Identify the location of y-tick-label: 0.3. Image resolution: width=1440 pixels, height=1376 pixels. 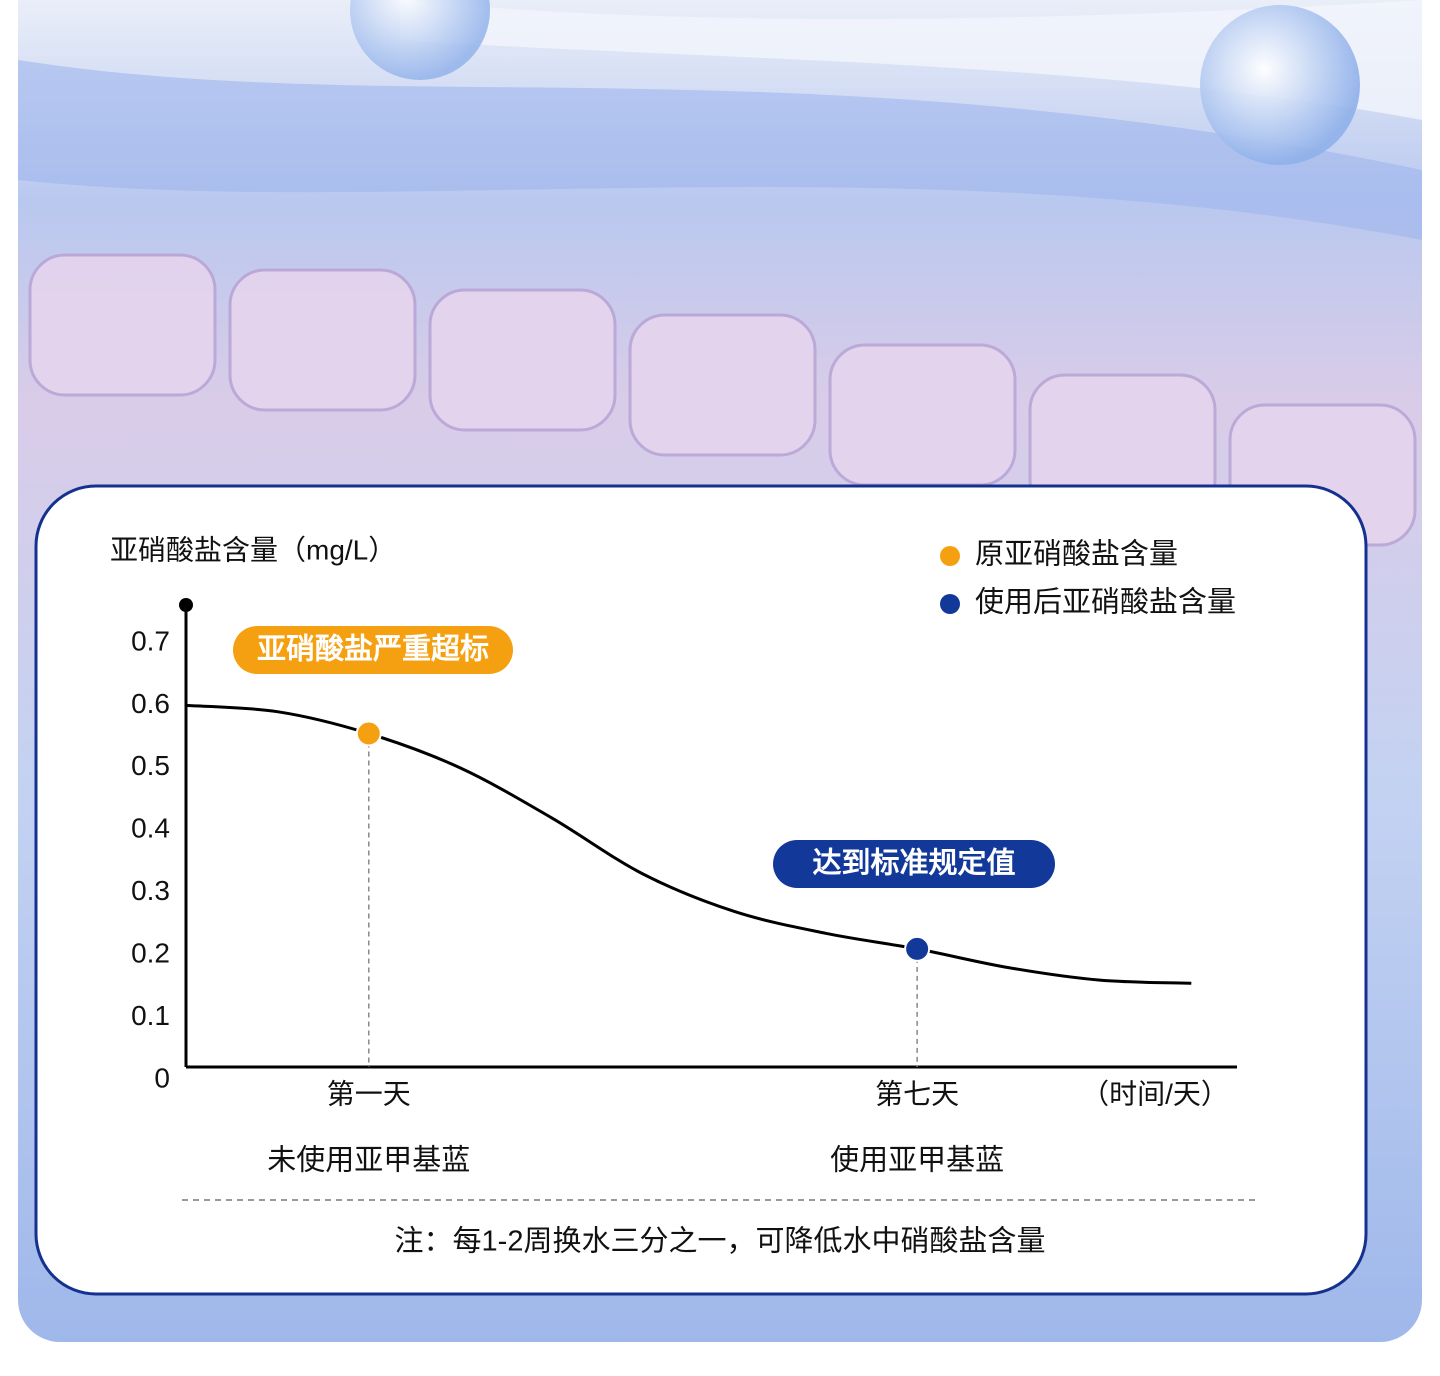
(150, 890).